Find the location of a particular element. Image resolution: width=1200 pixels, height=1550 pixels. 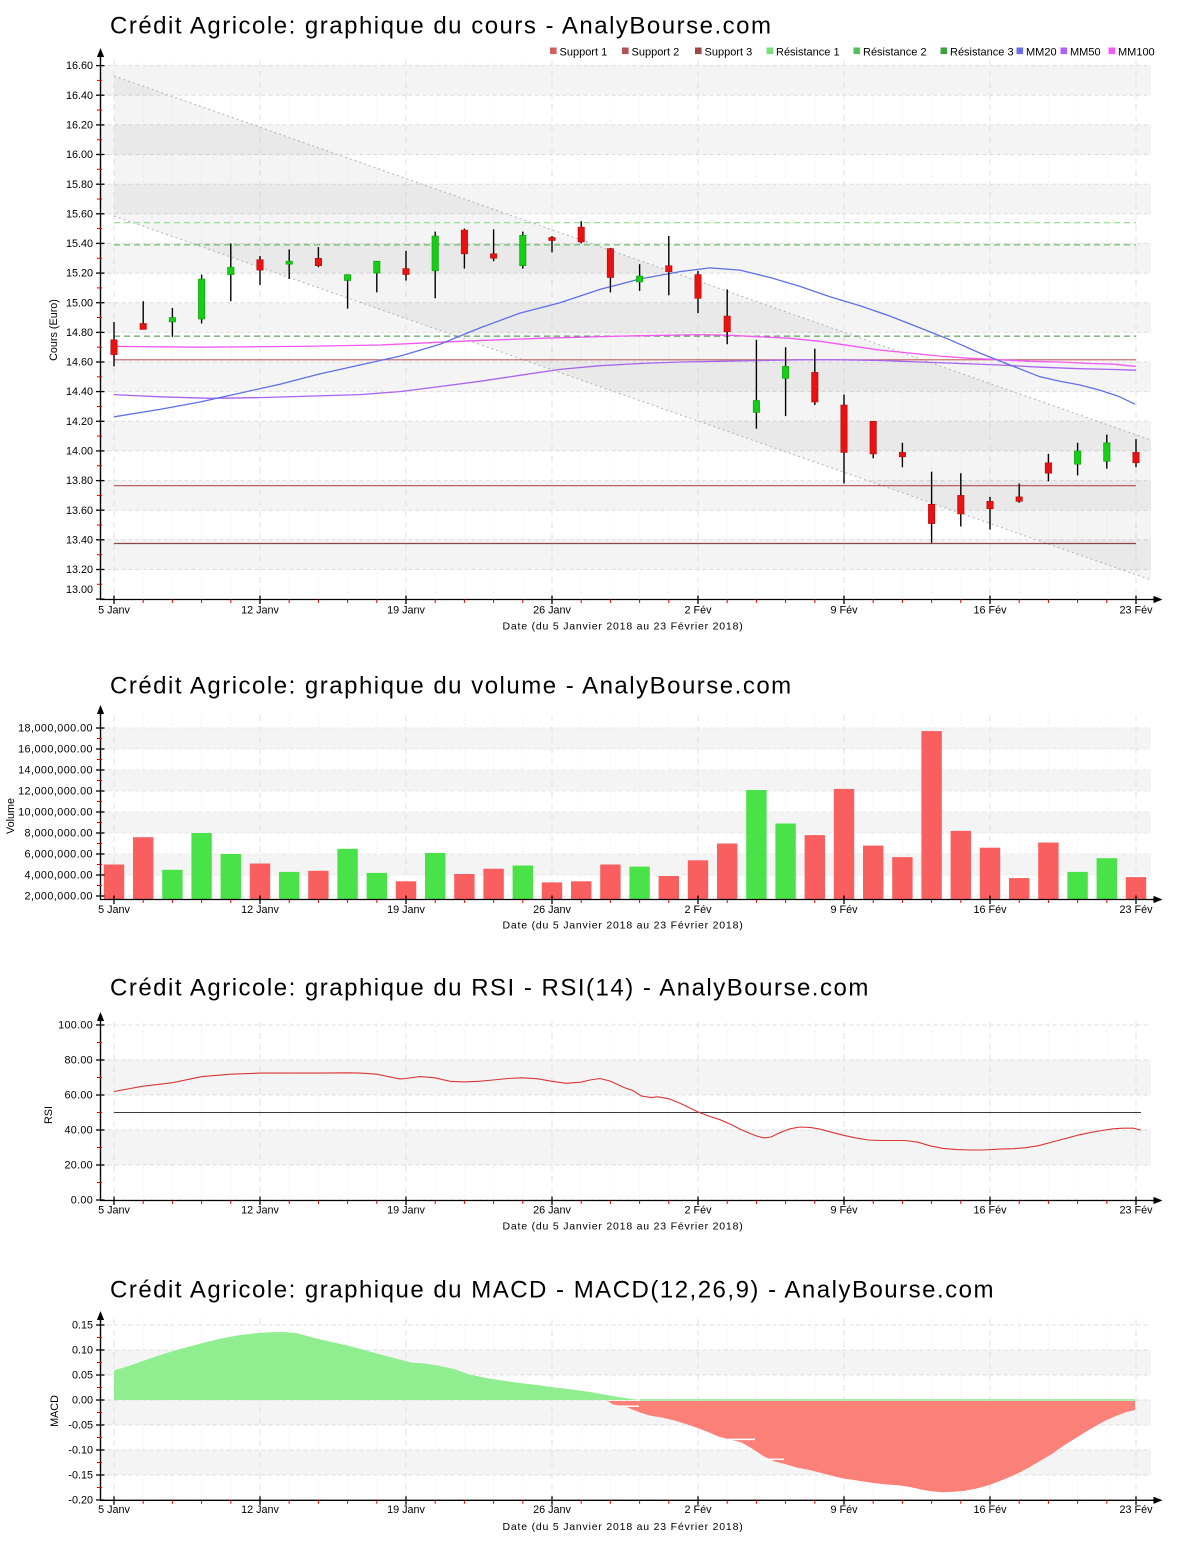

svg-text: Résistance 1 is located at coordinates (808, 53).